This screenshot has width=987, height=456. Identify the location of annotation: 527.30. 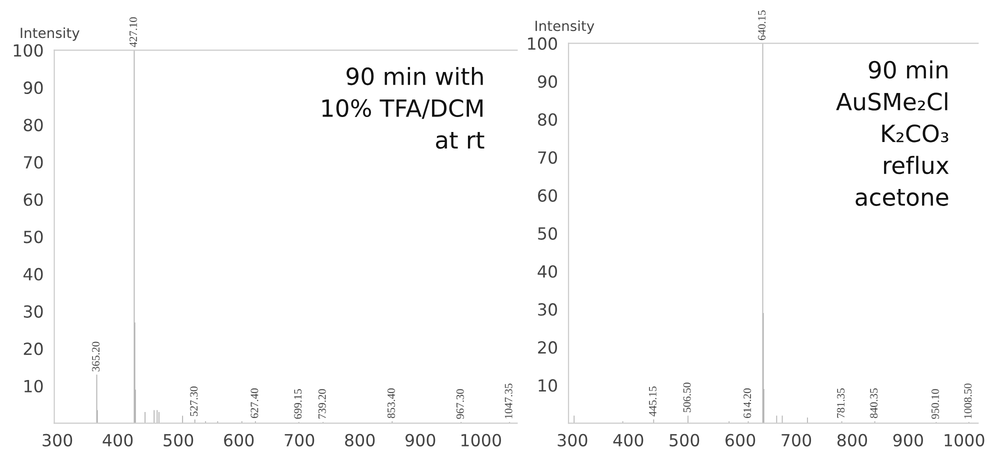
(194, 401).